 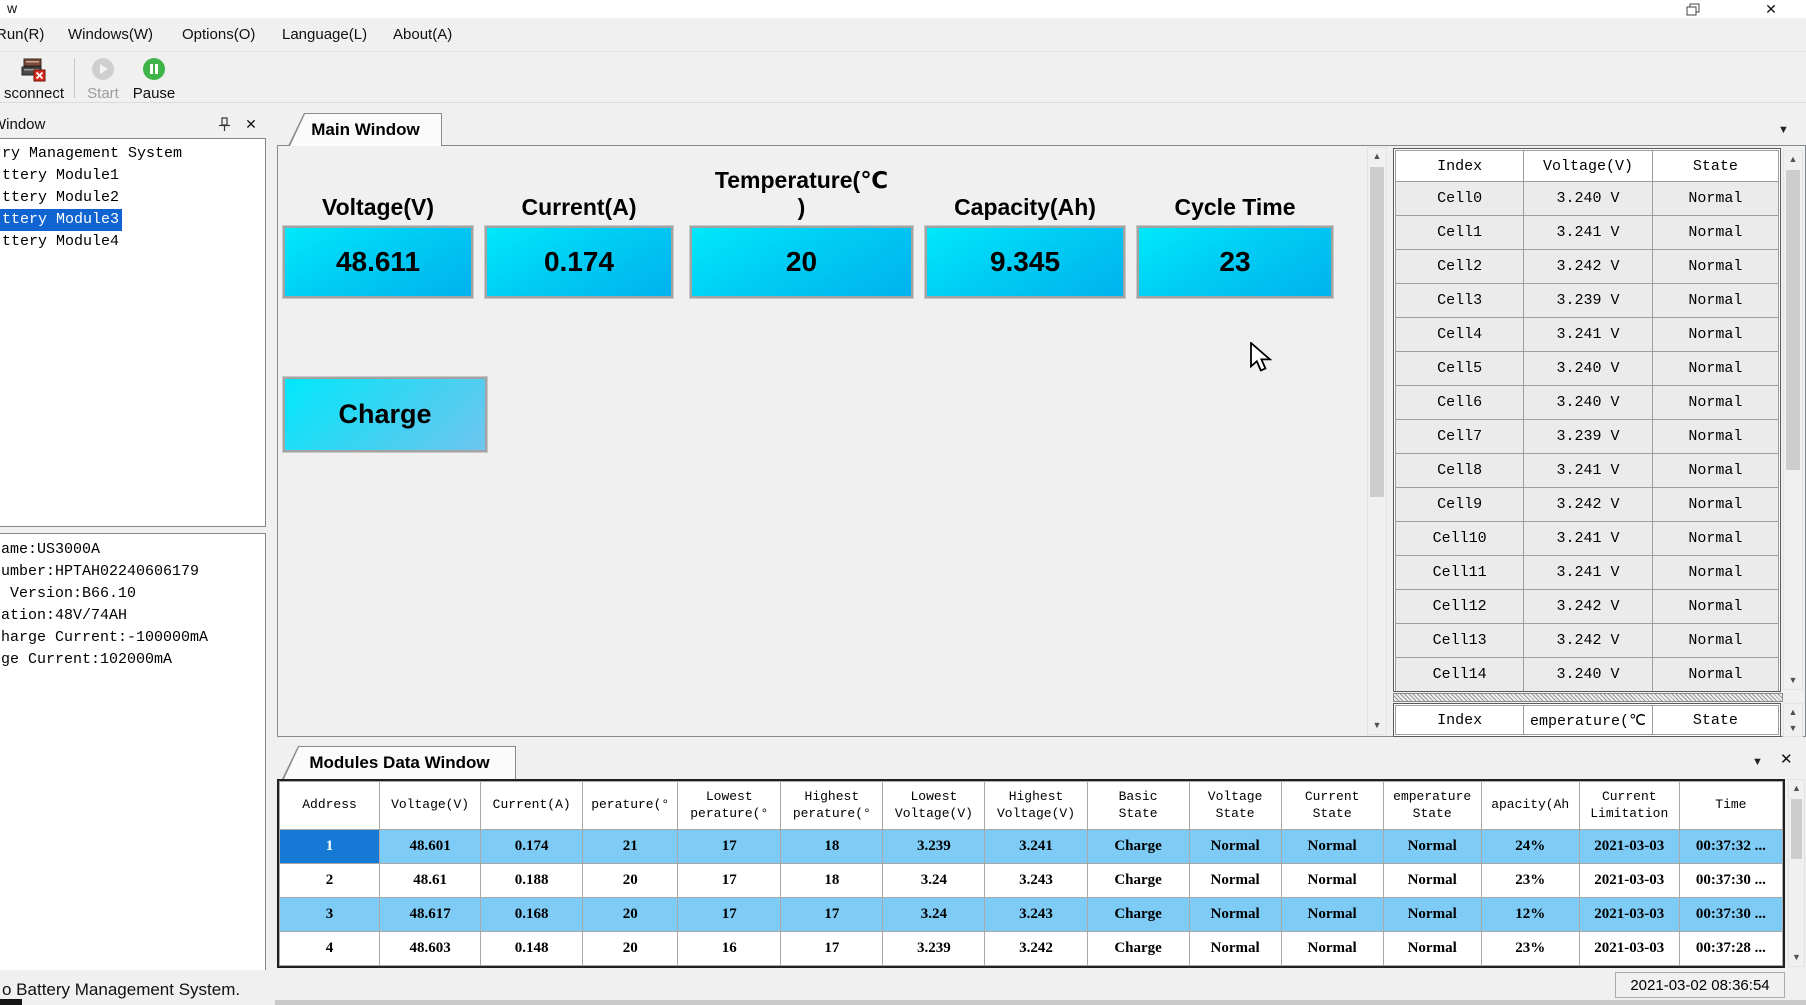 I want to click on cell-table-scrollbar: ▲ ▼, so click(x=1793, y=420).